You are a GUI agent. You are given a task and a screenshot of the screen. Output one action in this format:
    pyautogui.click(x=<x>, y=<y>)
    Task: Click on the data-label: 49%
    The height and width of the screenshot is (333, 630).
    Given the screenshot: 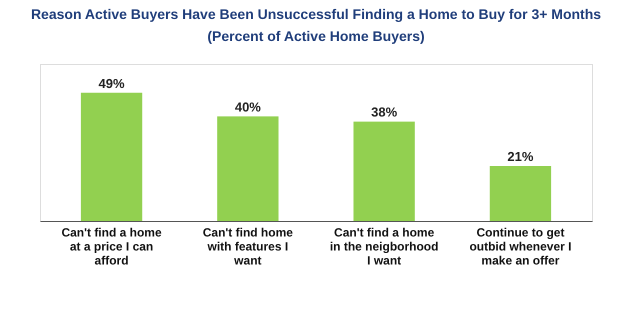 What is the action you would take?
    pyautogui.click(x=111, y=83)
    